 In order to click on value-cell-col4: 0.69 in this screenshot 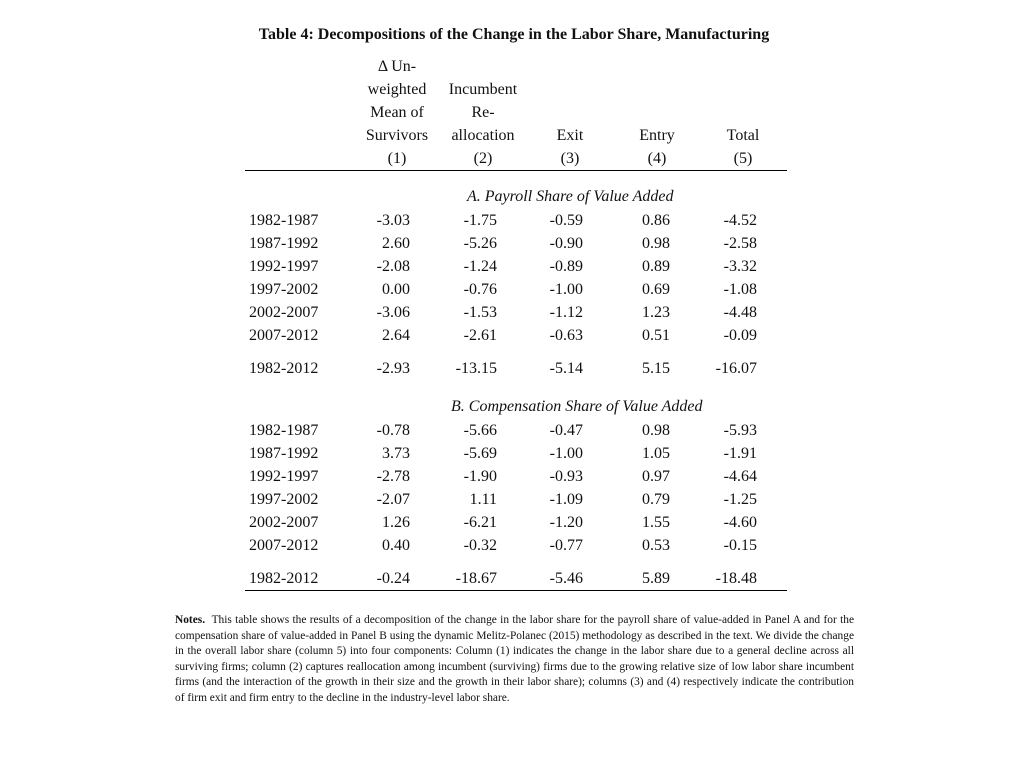, I will do `click(656, 289)`.